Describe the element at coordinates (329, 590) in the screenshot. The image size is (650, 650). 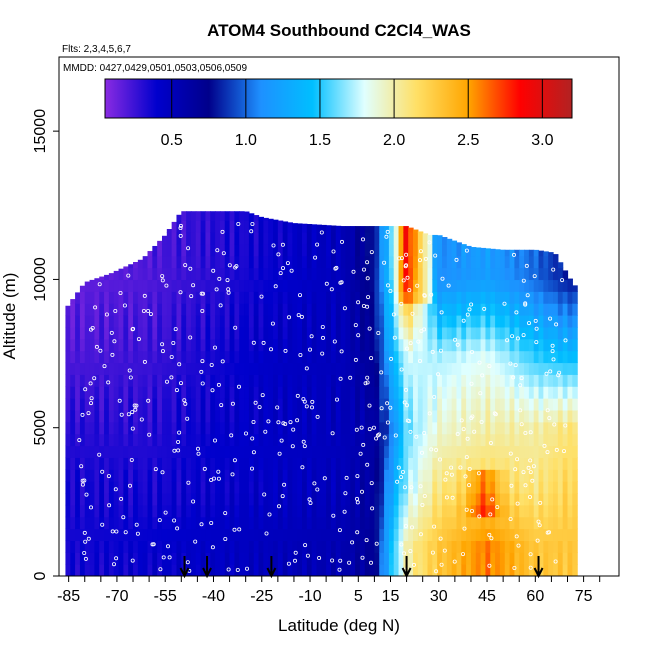
I see `x-axis: -85 -70 -55 -40 -25 -10 5 15 30 45 60 75` at that location.